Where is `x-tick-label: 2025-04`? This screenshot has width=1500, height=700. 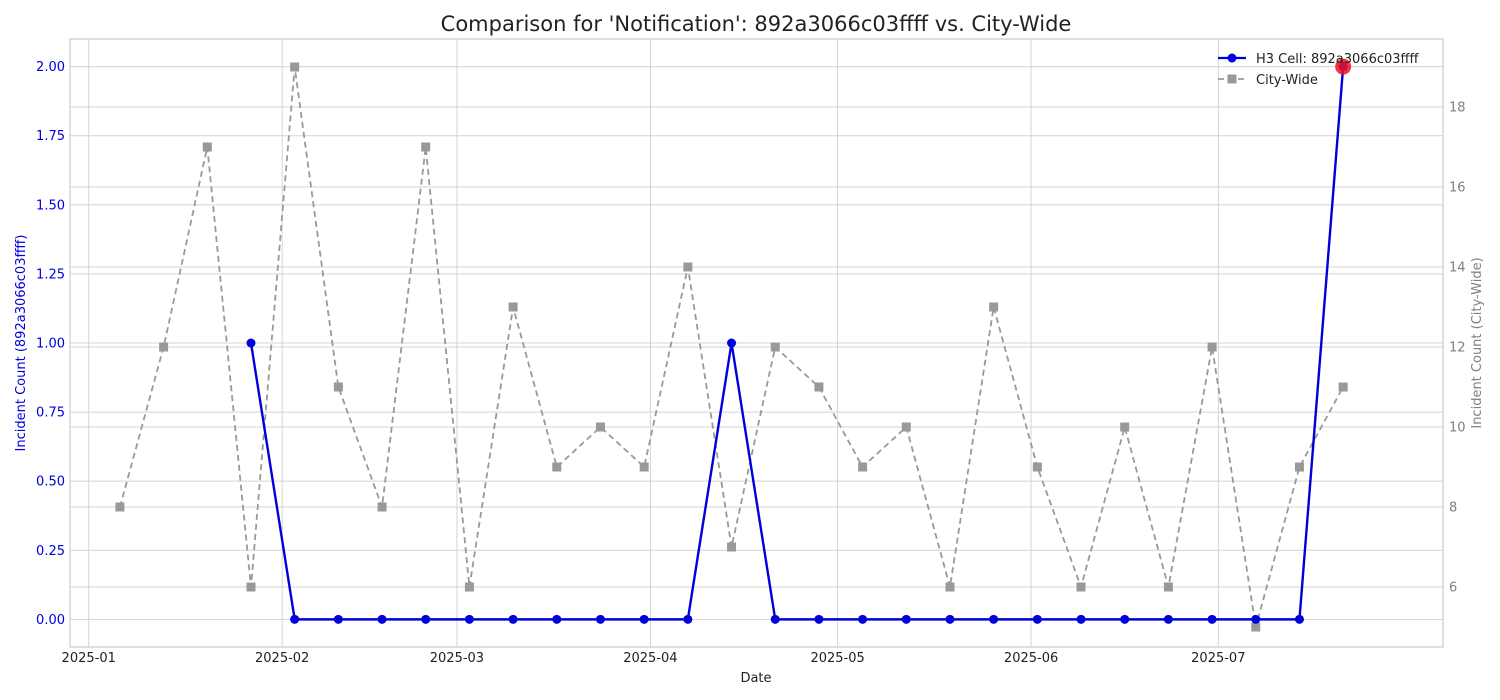
x-tick-label: 2025-04 is located at coordinates (650, 658).